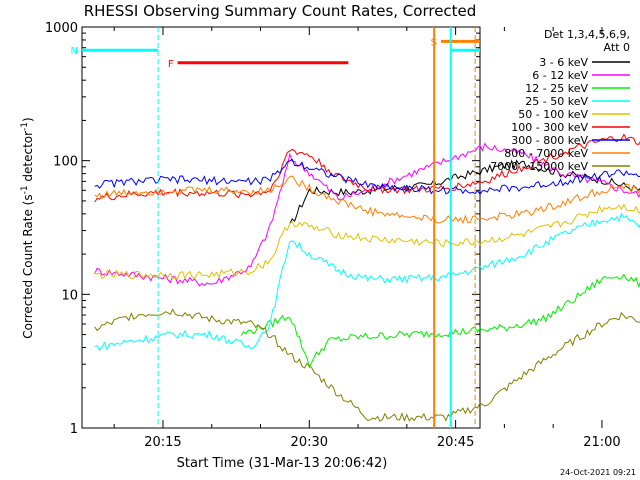 This screenshot has height=480, width=640. Describe the element at coordinates (556, 88) in the screenshot. I see `legend-label: 12 - 25 keV` at that location.